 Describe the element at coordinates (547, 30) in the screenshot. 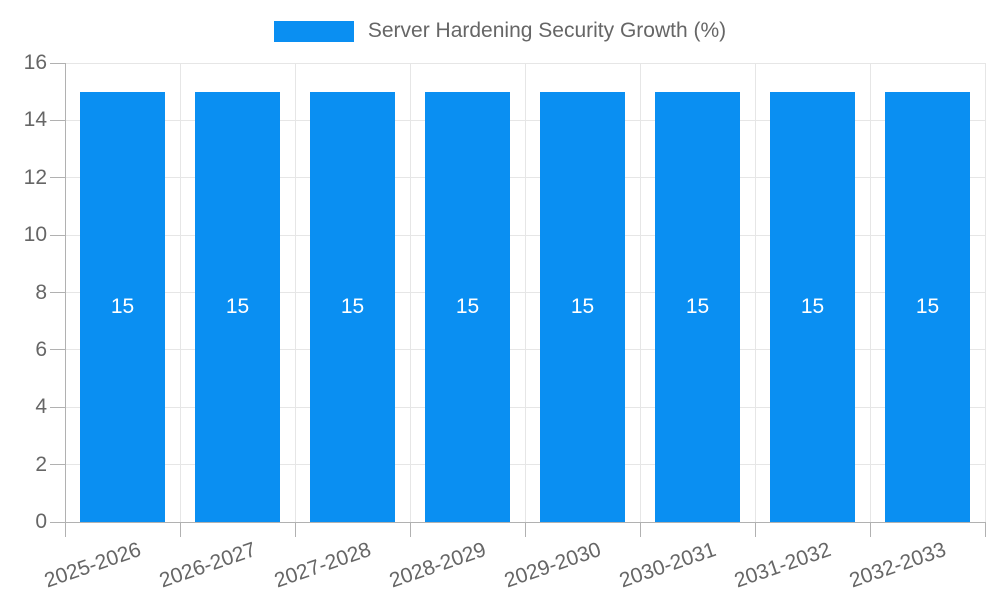

I see `legend-label: Server Hardening Security Growth (%)` at that location.